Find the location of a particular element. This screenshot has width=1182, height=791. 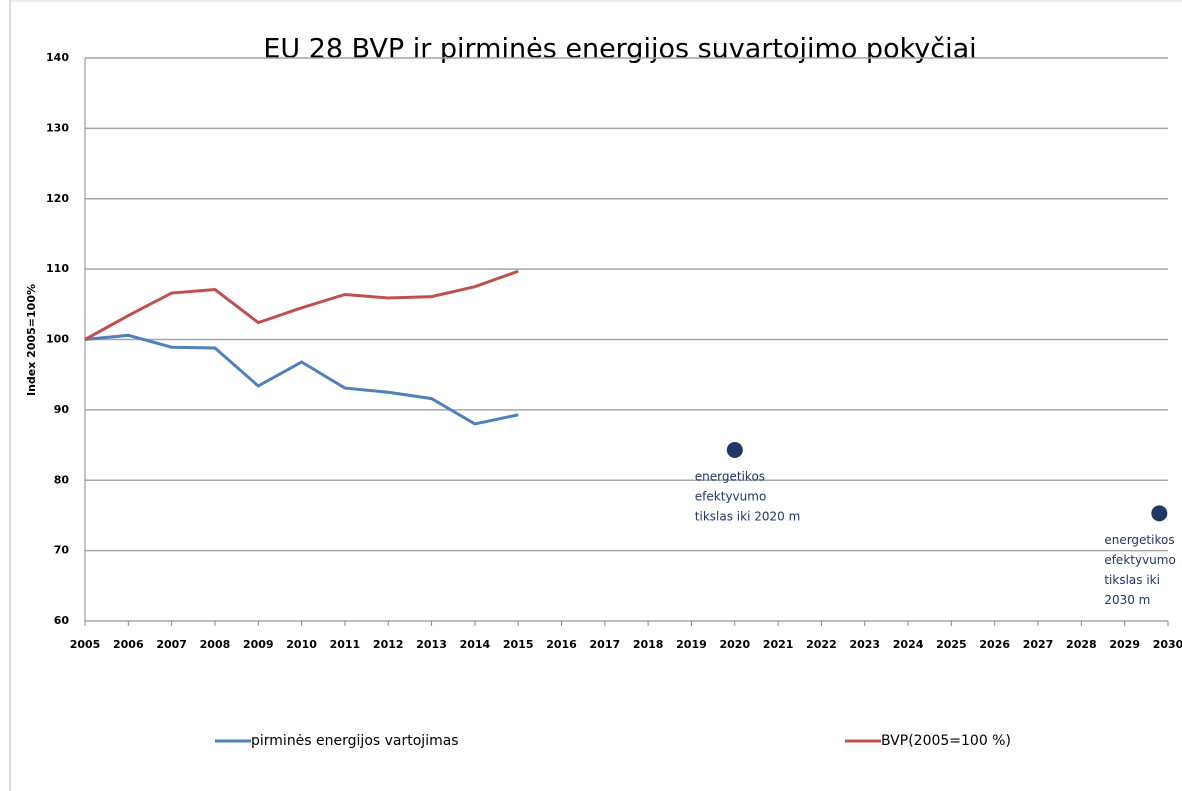

y-tick-label: 90 is located at coordinates (62, 409).